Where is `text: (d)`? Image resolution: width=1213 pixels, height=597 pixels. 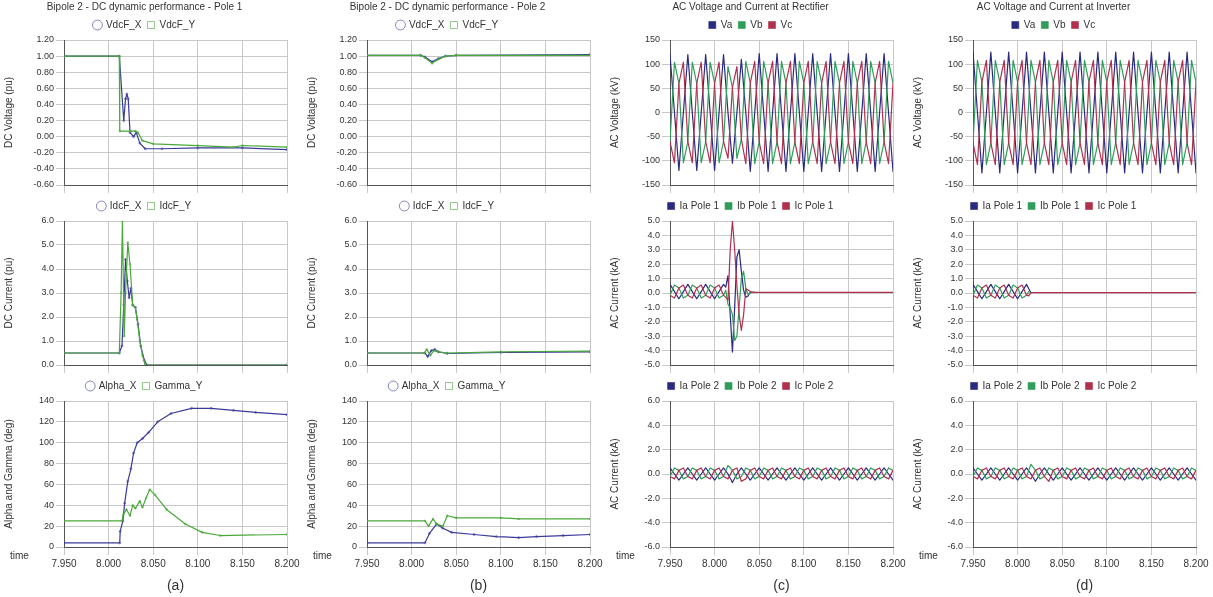 text: (d) is located at coordinates (1084, 584).